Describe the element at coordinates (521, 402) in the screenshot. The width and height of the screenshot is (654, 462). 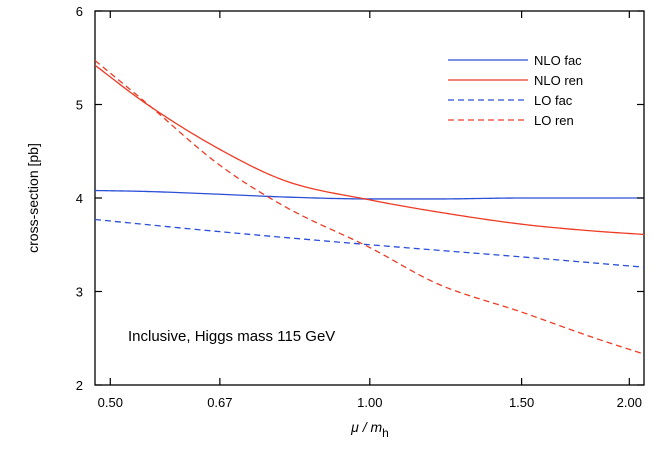
I see `x-tick-label: 1.50` at that location.